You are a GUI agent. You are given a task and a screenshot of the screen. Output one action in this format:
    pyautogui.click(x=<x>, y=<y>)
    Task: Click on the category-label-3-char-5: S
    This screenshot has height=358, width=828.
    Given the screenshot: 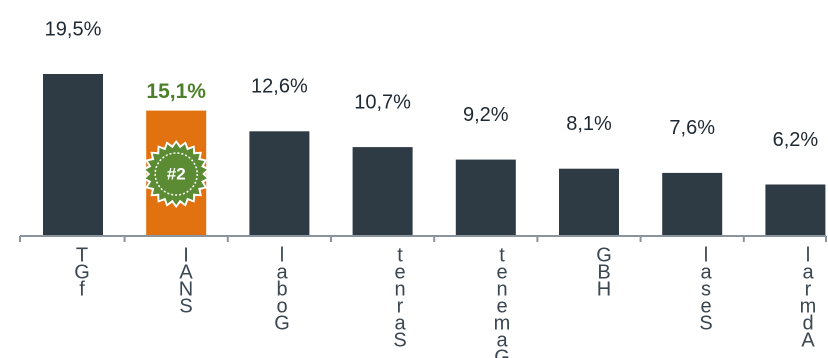 What is the action you would take?
    pyautogui.click(x=399, y=340)
    